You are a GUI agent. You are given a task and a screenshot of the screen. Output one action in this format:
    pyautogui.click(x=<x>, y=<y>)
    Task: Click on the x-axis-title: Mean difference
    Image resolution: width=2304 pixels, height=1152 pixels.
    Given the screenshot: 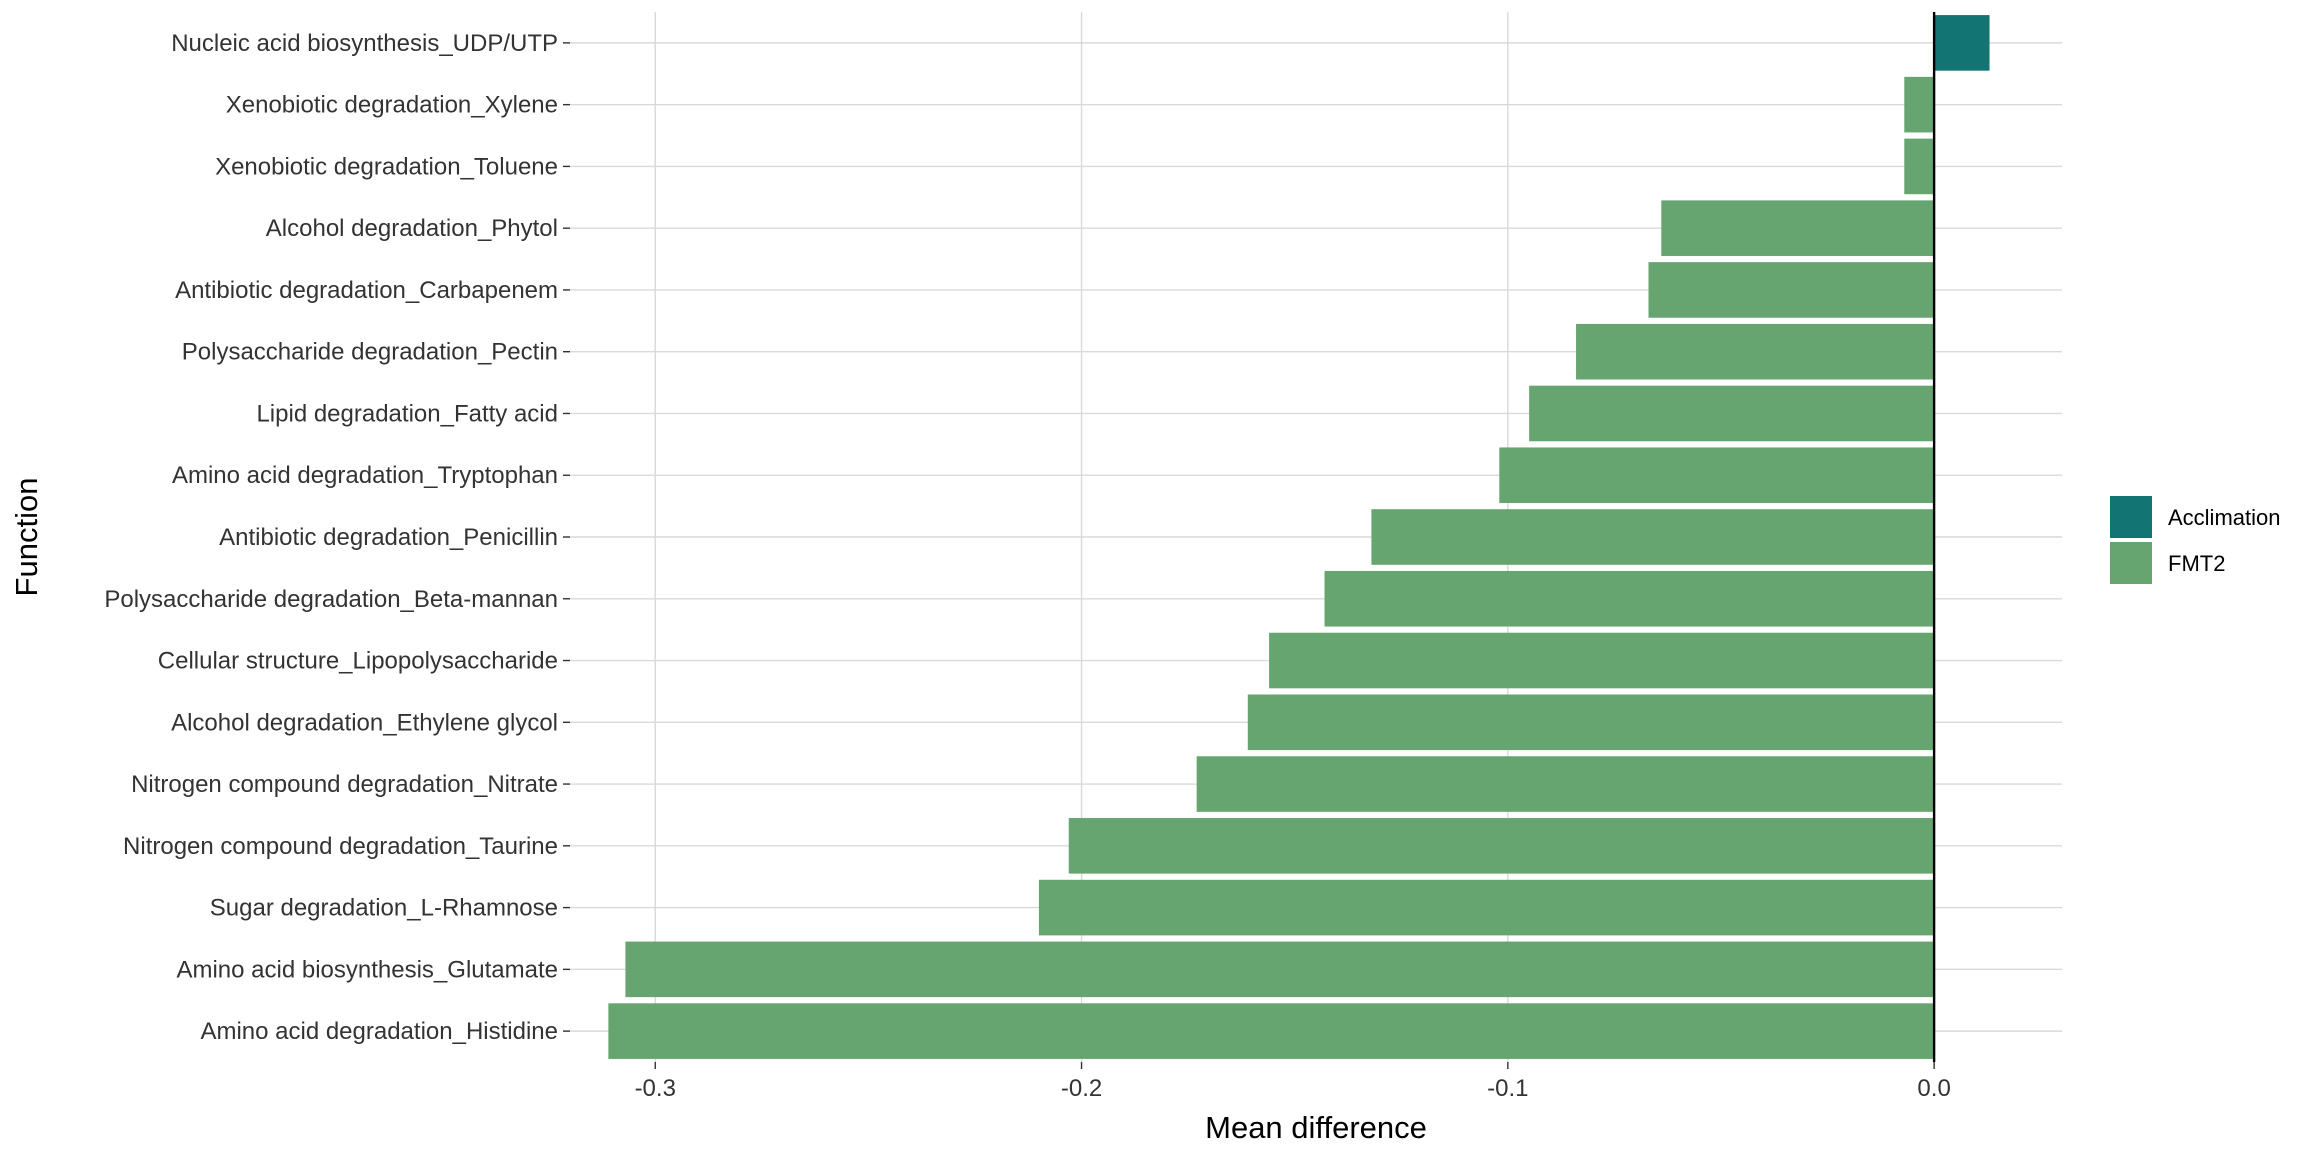 What is the action you would take?
    pyautogui.click(x=1316, y=1127)
    